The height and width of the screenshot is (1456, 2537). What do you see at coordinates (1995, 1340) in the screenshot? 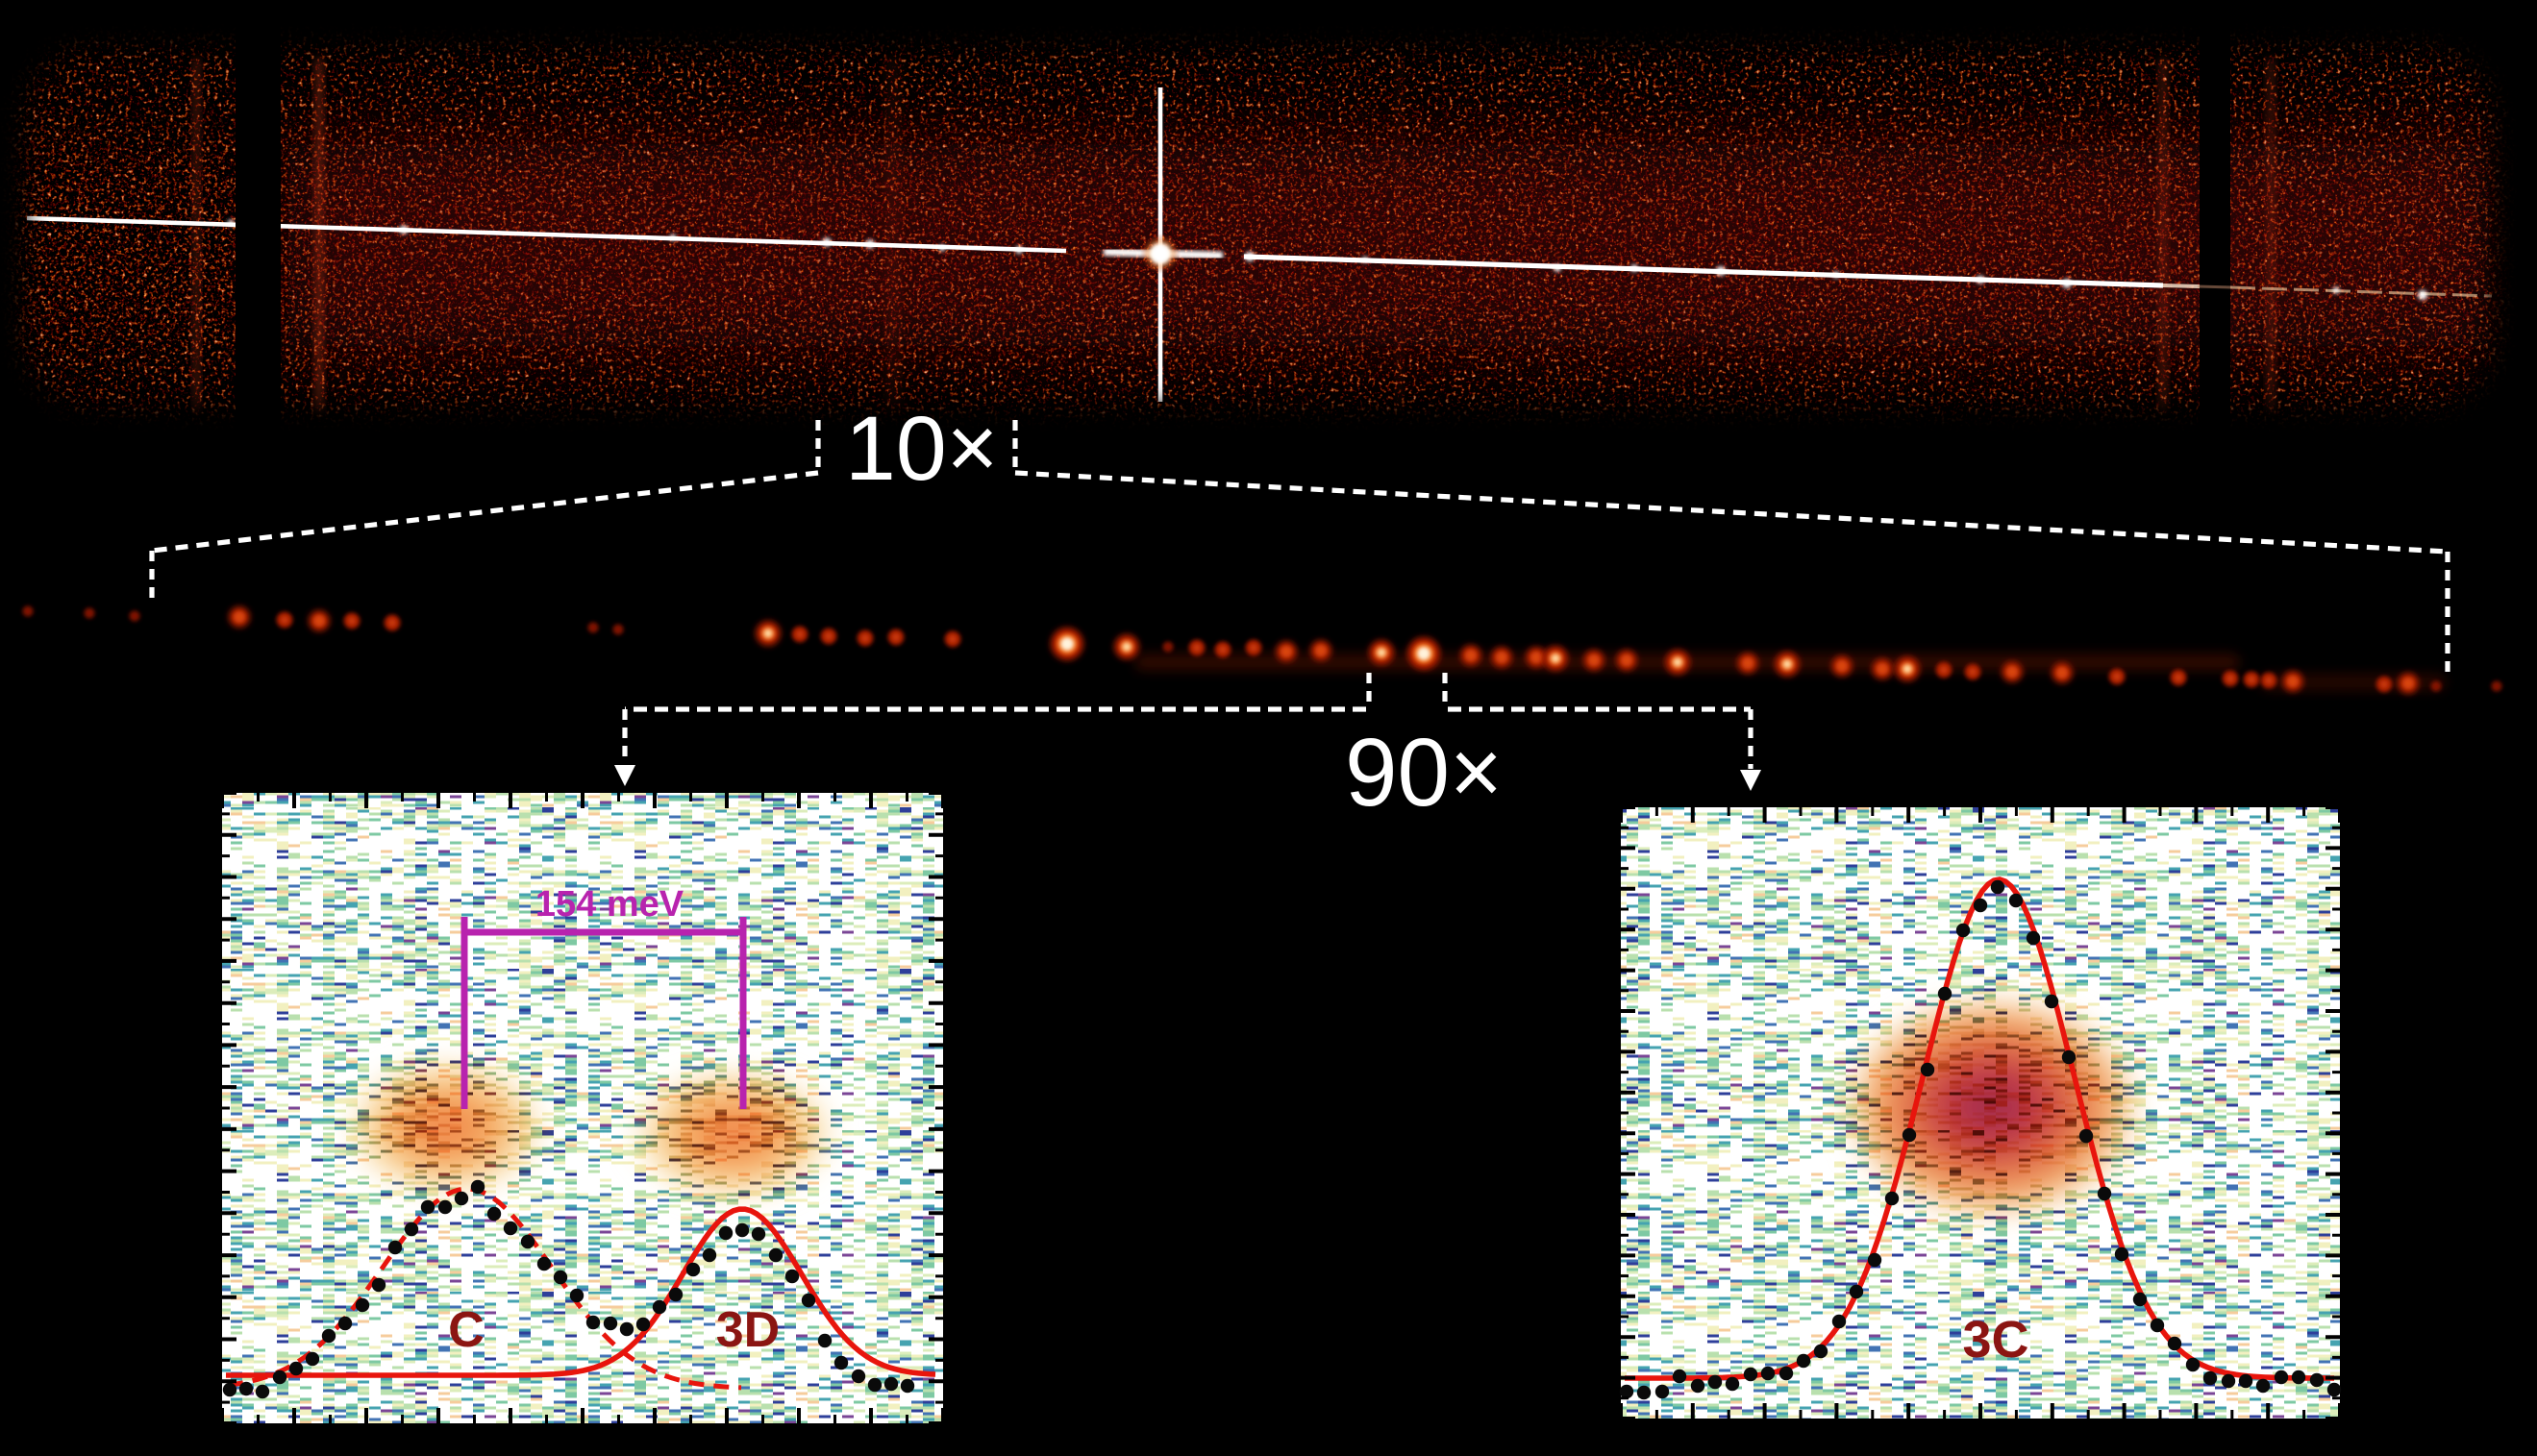
I see `svg-text: 3C` at bounding box center [1995, 1340].